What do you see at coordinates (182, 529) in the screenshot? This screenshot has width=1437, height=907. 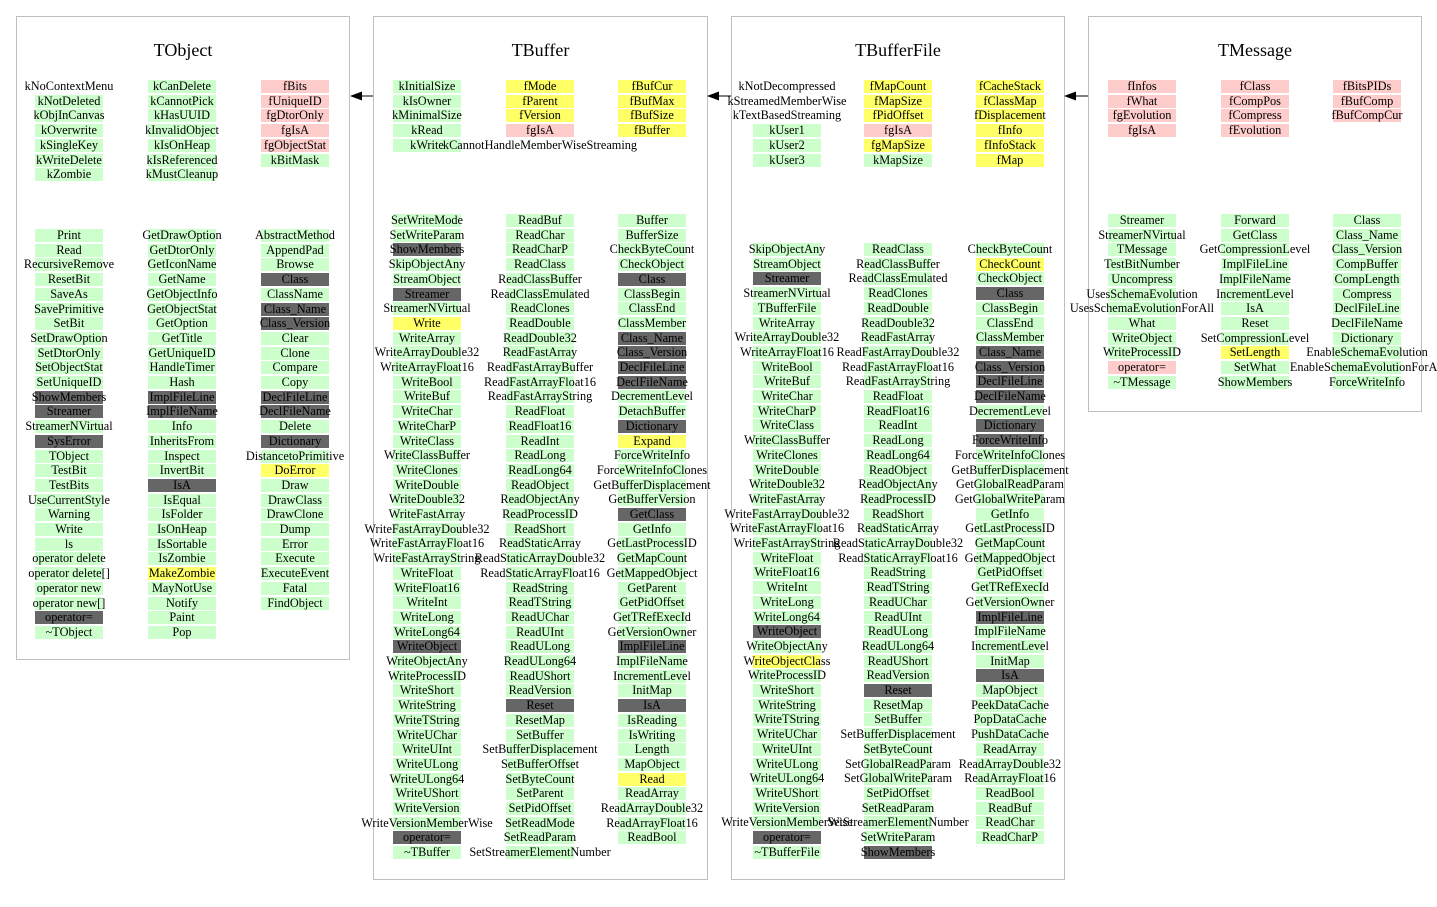 I see `cell-label: IsOnHeap` at bounding box center [182, 529].